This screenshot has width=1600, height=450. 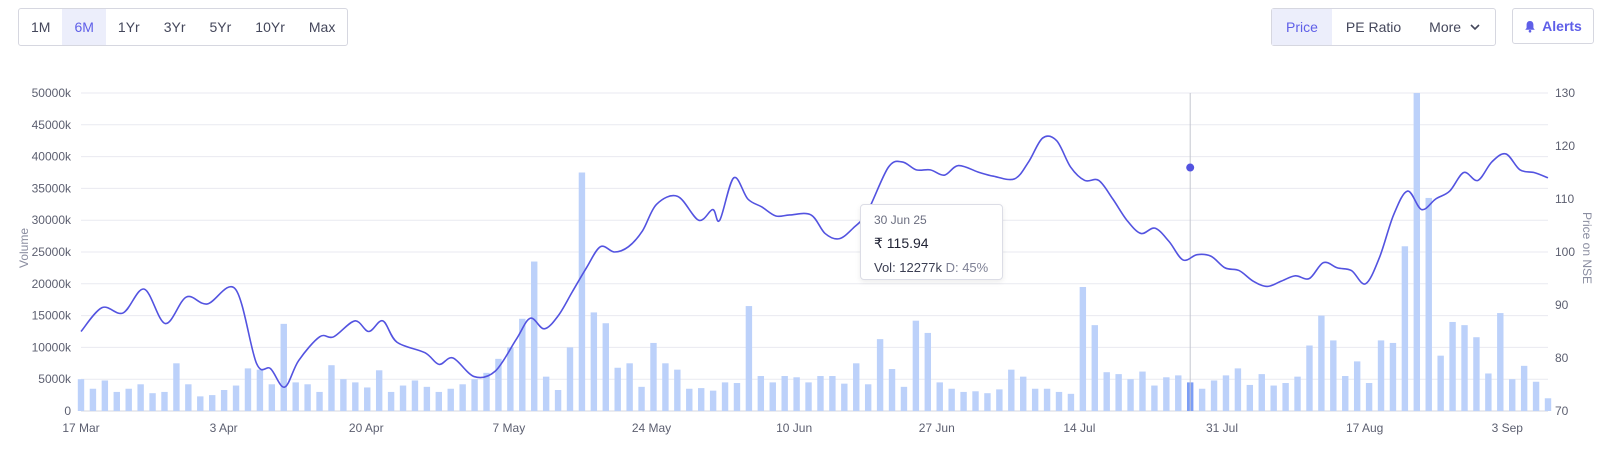 What do you see at coordinates (1565, 93) in the screenshot?
I see `price-tick-label: 130` at bounding box center [1565, 93].